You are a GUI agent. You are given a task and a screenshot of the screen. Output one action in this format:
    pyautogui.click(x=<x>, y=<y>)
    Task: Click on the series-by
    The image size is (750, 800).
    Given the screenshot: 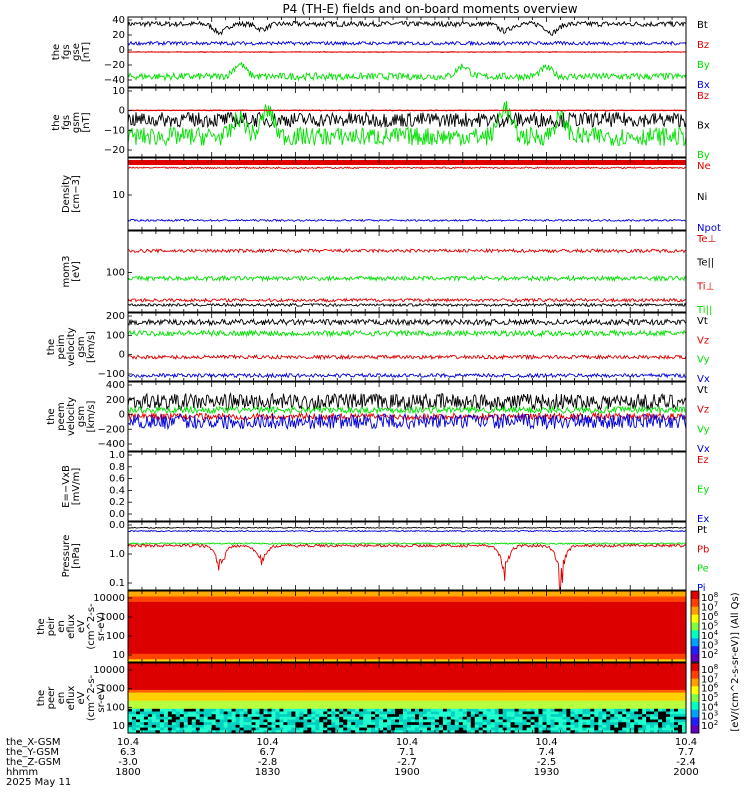 What is the action you would take?
    pyautogui.click(x=407, y=71)
    